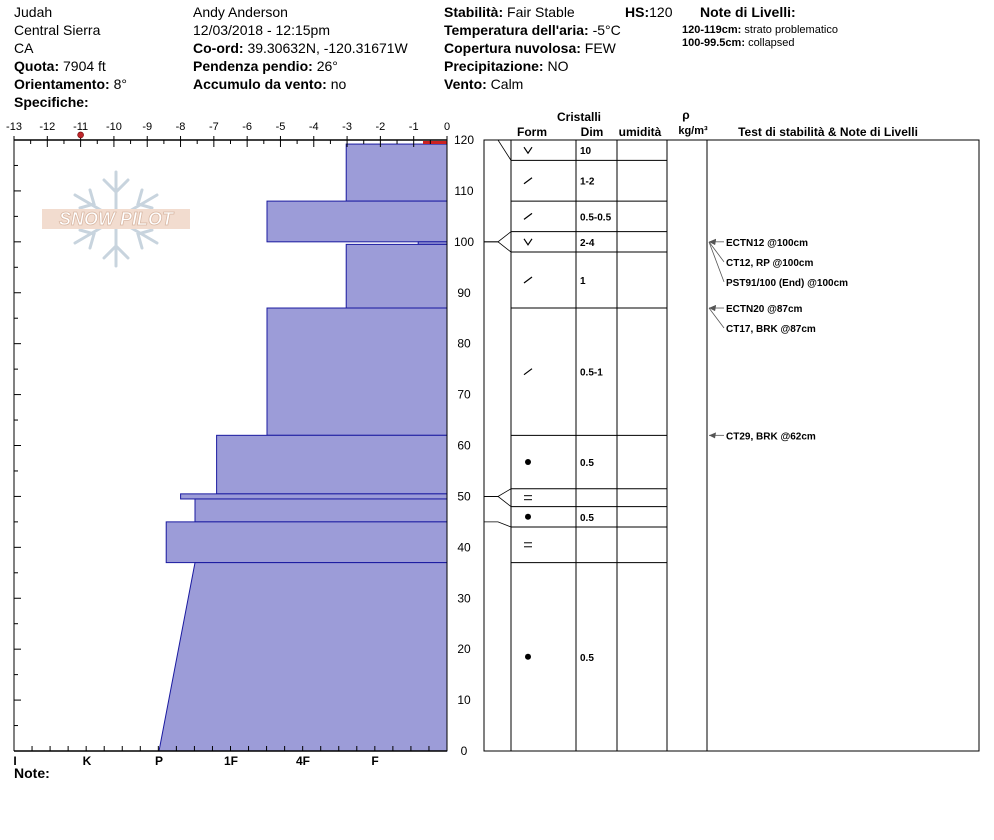 Image resolution: width=994 pixels, height=840 pixels. What do you see at coordinates (771, 436) in the screenshot?
I see `stability-test: CT29, BRK @62cm` at bounding box center [771, 436].